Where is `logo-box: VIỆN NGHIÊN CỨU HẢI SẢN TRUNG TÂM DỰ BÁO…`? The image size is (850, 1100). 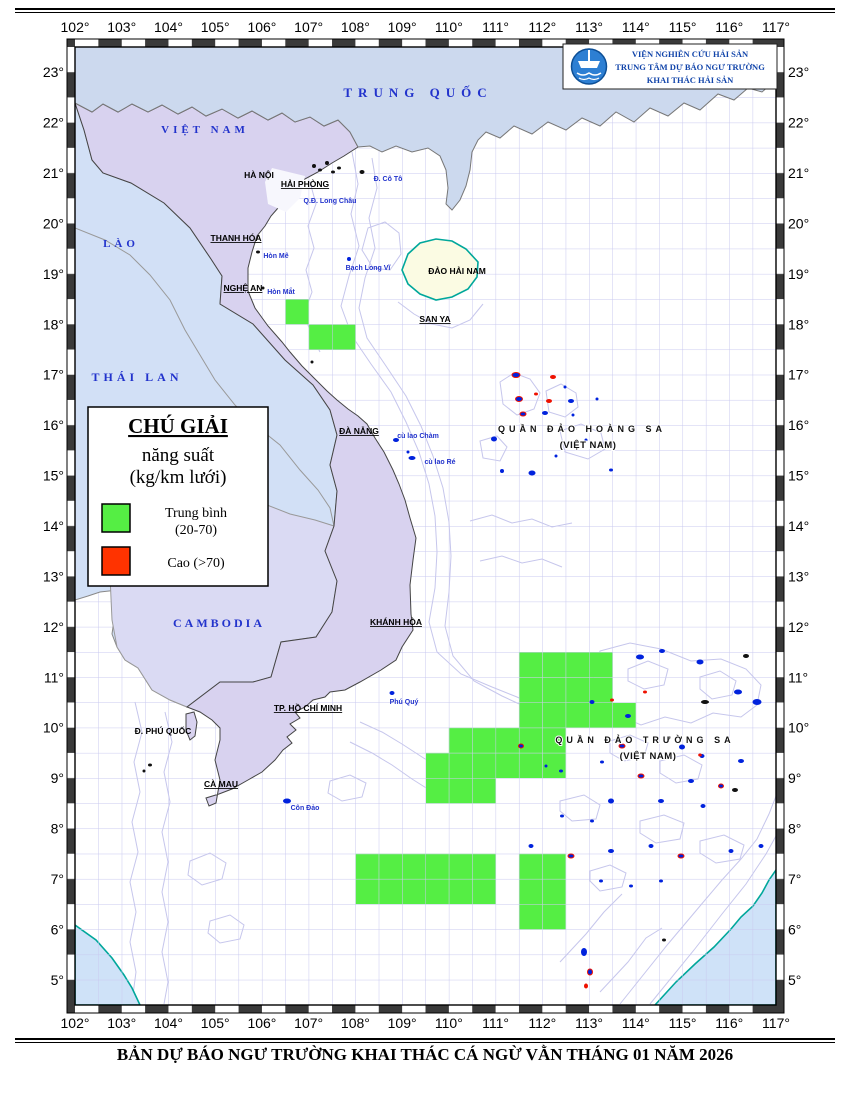 logo-box: VIỆN NGHIÊN CỨU HẢI SẢN TRUNG TÂM DỰ BÁO… is located at coordinates (670, 66).